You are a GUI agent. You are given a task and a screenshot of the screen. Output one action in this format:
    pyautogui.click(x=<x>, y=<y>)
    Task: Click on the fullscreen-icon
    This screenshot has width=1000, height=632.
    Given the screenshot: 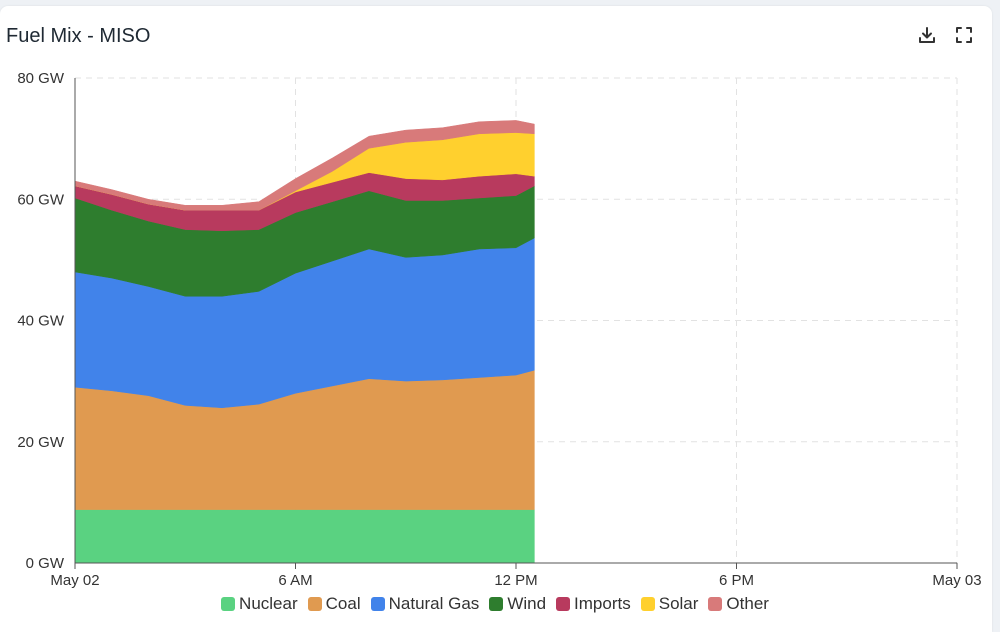 What is the action you would take?
    pyautogui.click(x=964, y=35)
    